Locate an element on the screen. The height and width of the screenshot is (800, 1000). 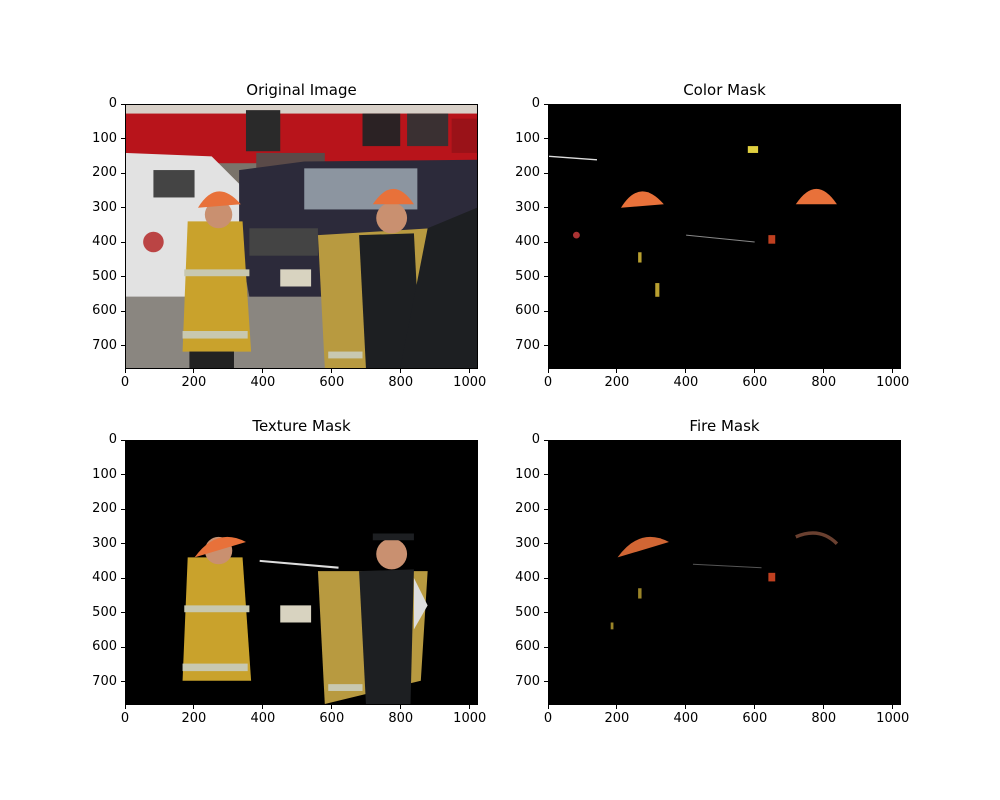
fire-mask-image is located at coordinates (724, 572).